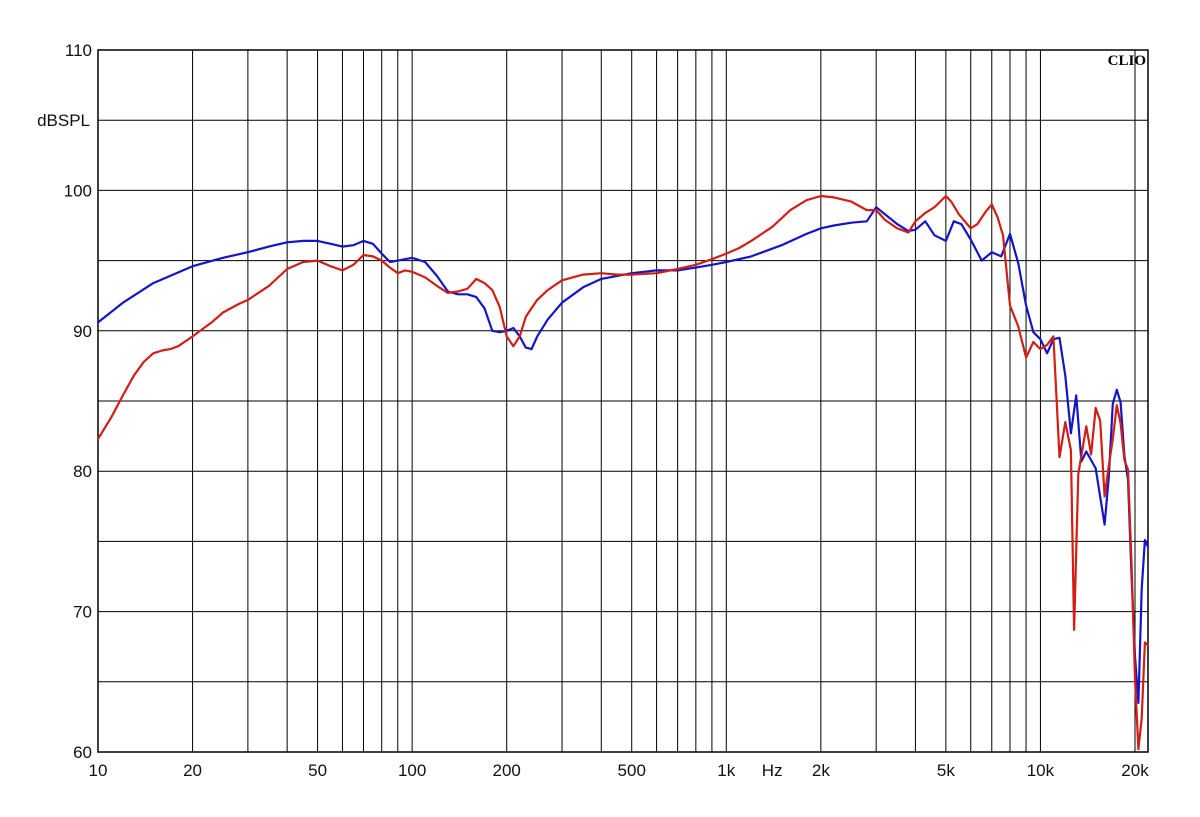 The width and height of the screenshot is (1200, 817). Describe the element at coordinates (192, 770) in the screenshot. I see `x-tick-label: 20` at that location.